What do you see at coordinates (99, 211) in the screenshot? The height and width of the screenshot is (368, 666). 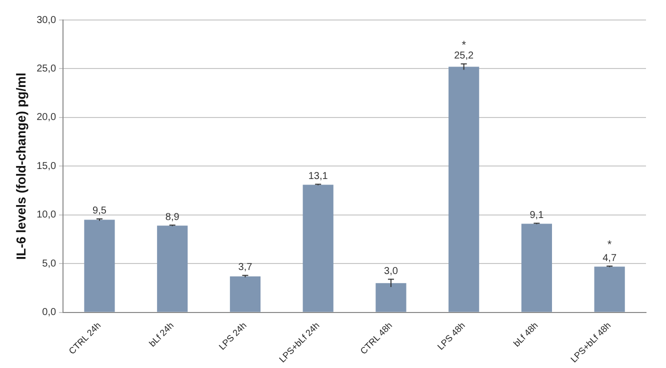 I see `data-label: 9,5` at bounding box center [99, 211].